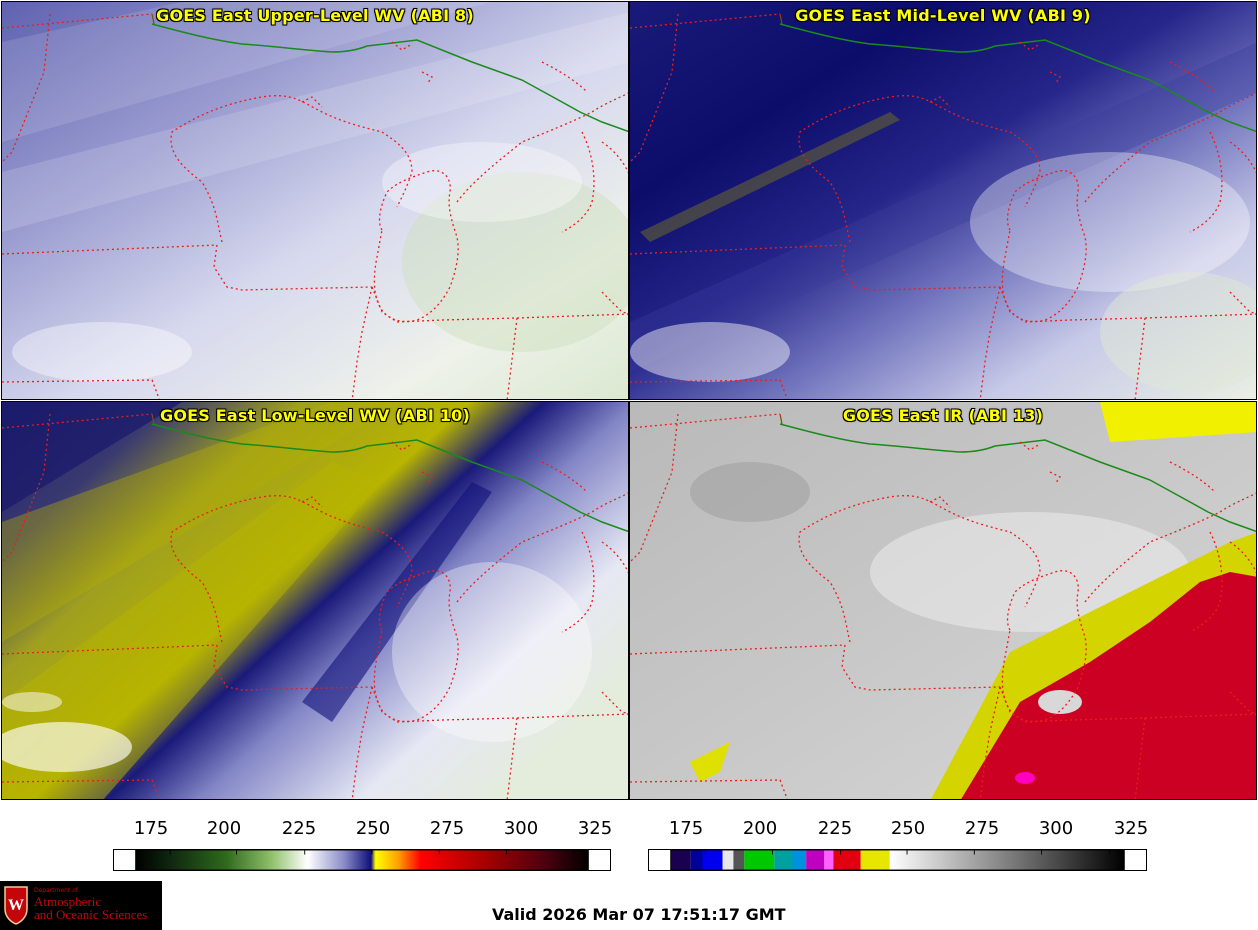 The image size is (1258, 930). I want to click on wv-tick-label: 200, so click(224, 828).